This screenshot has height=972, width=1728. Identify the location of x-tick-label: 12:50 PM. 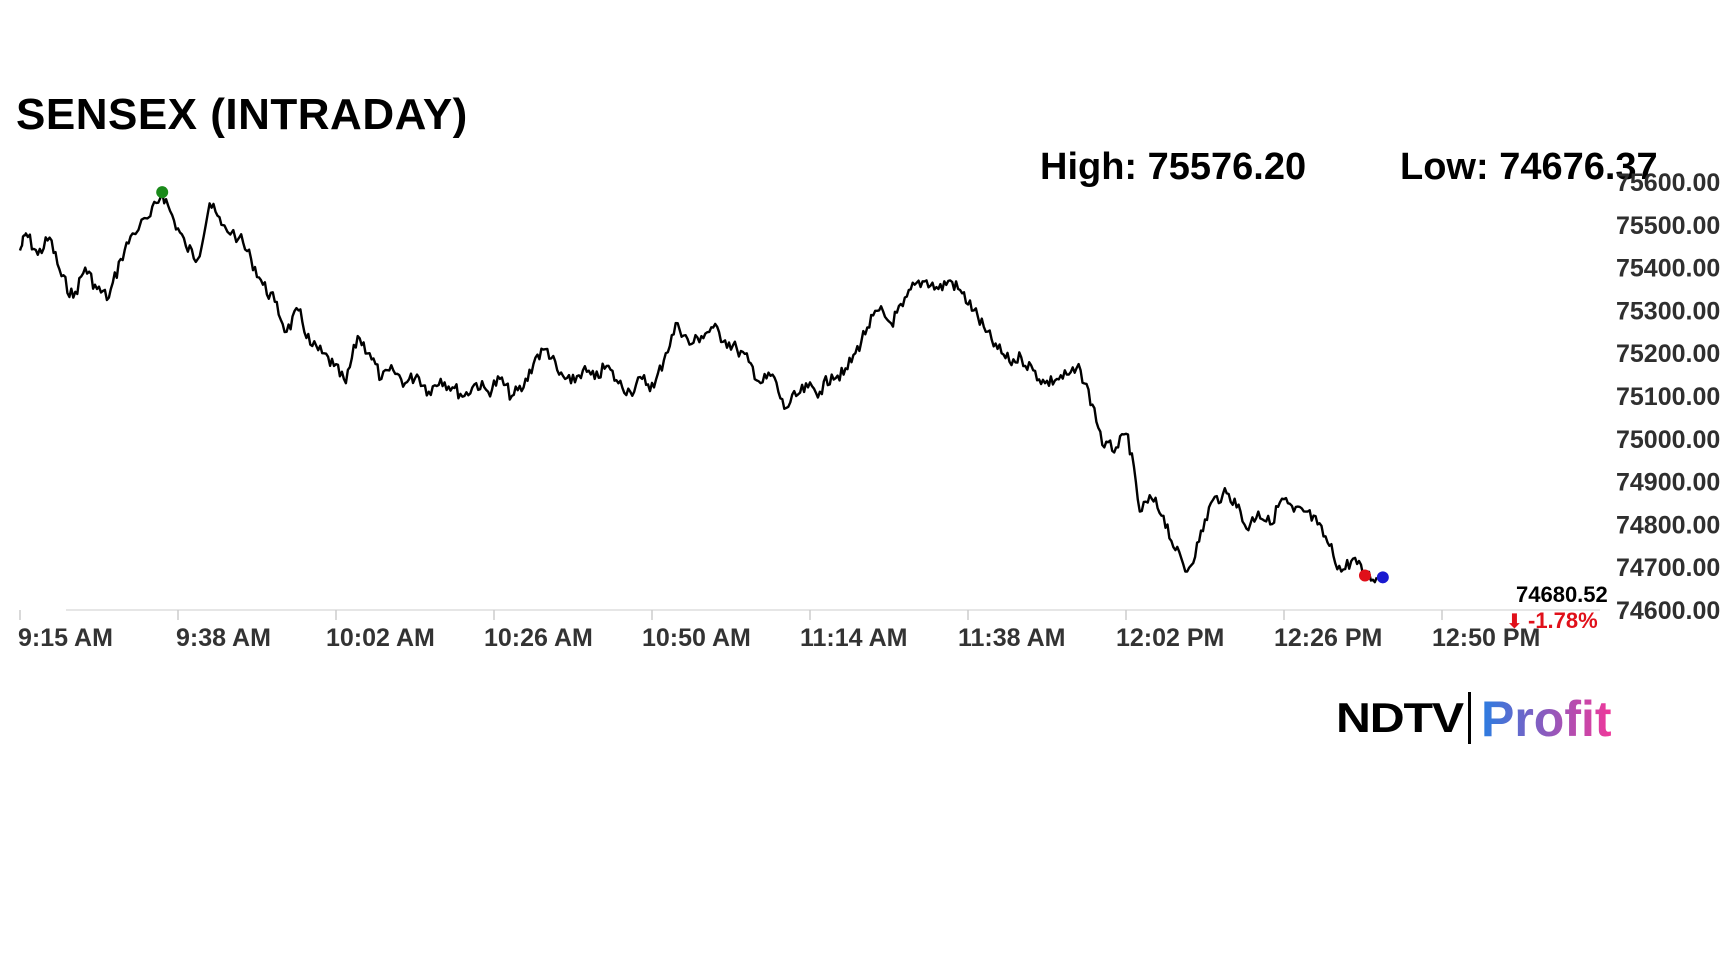
(1486, 638).